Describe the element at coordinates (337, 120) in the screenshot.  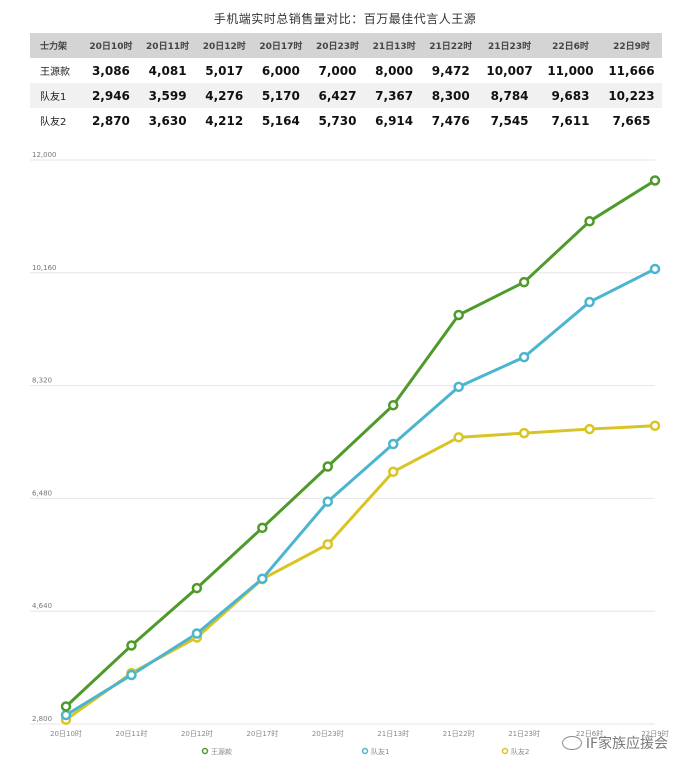
I see `table-cell: 5,730` at that location.